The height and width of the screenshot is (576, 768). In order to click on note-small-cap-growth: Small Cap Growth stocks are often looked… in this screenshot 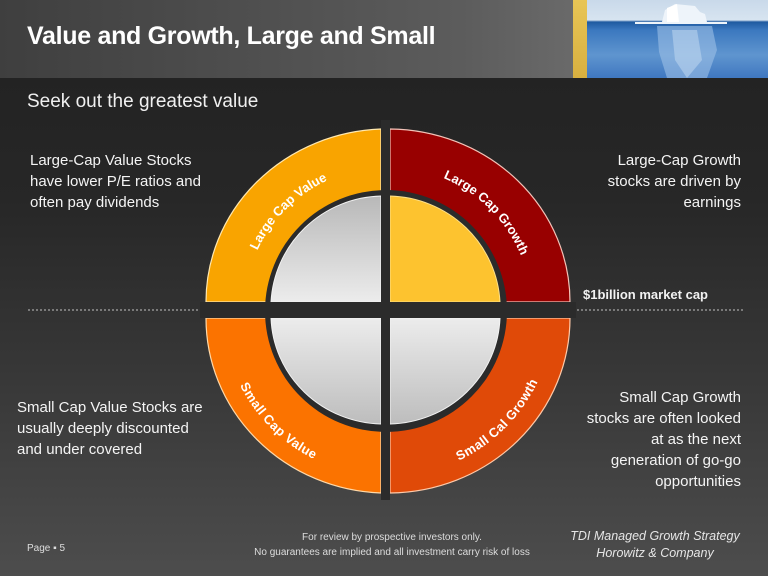, I will do `click(664, 439)`.